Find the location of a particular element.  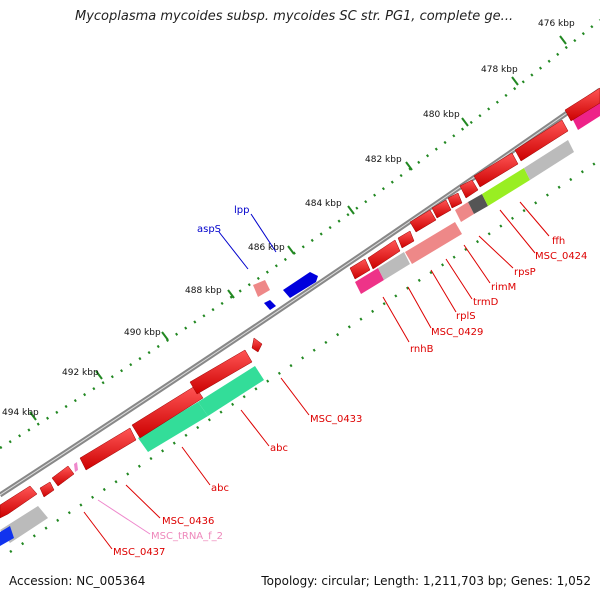

gene-label-rpls: rplS is located at coordinates (466, 316).